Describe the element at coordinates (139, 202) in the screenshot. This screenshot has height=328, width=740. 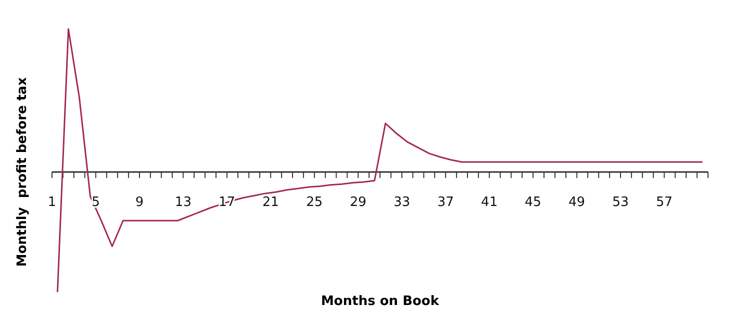
I see `x-tick-label: 9` at that location.